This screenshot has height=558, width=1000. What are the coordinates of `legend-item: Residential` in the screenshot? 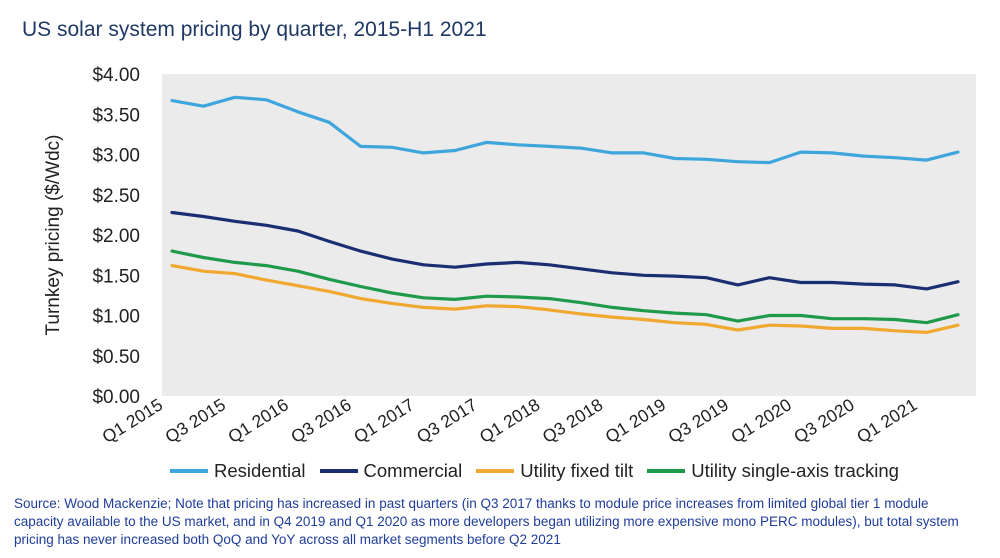 It's located at (238, 471).